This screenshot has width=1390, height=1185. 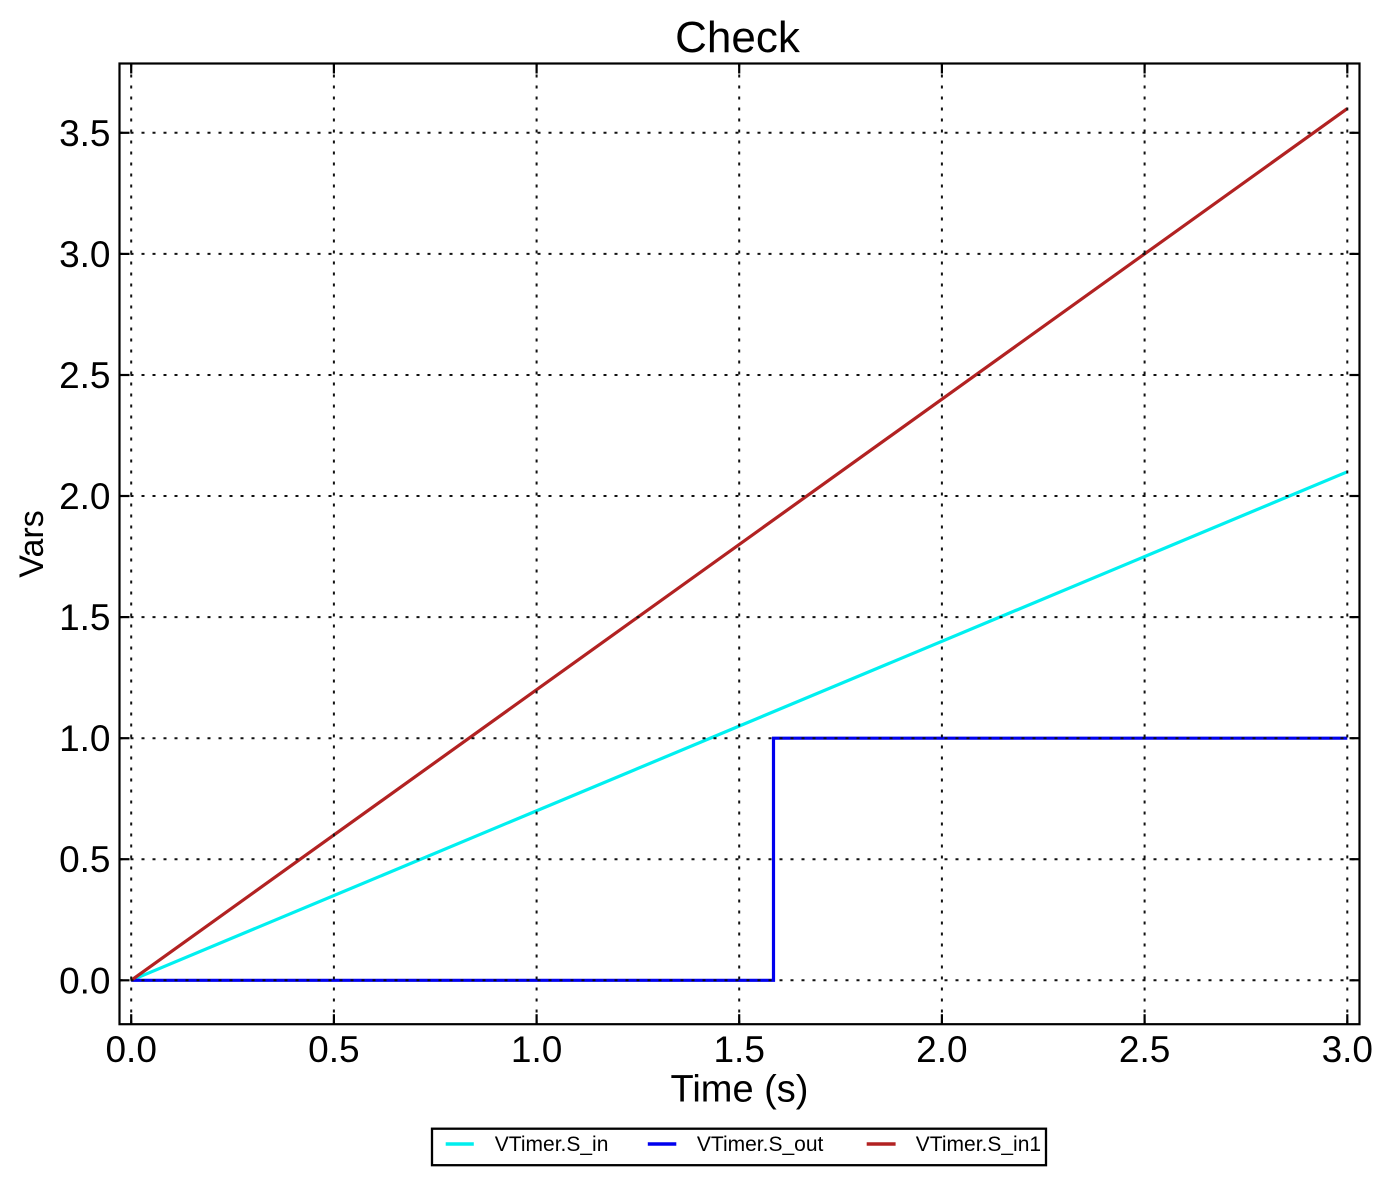 What do you see at coordinates (552, 1144) in the screenshot?
I see `svg-text: VTimer.S_in` at bounding box center [552, 1144].